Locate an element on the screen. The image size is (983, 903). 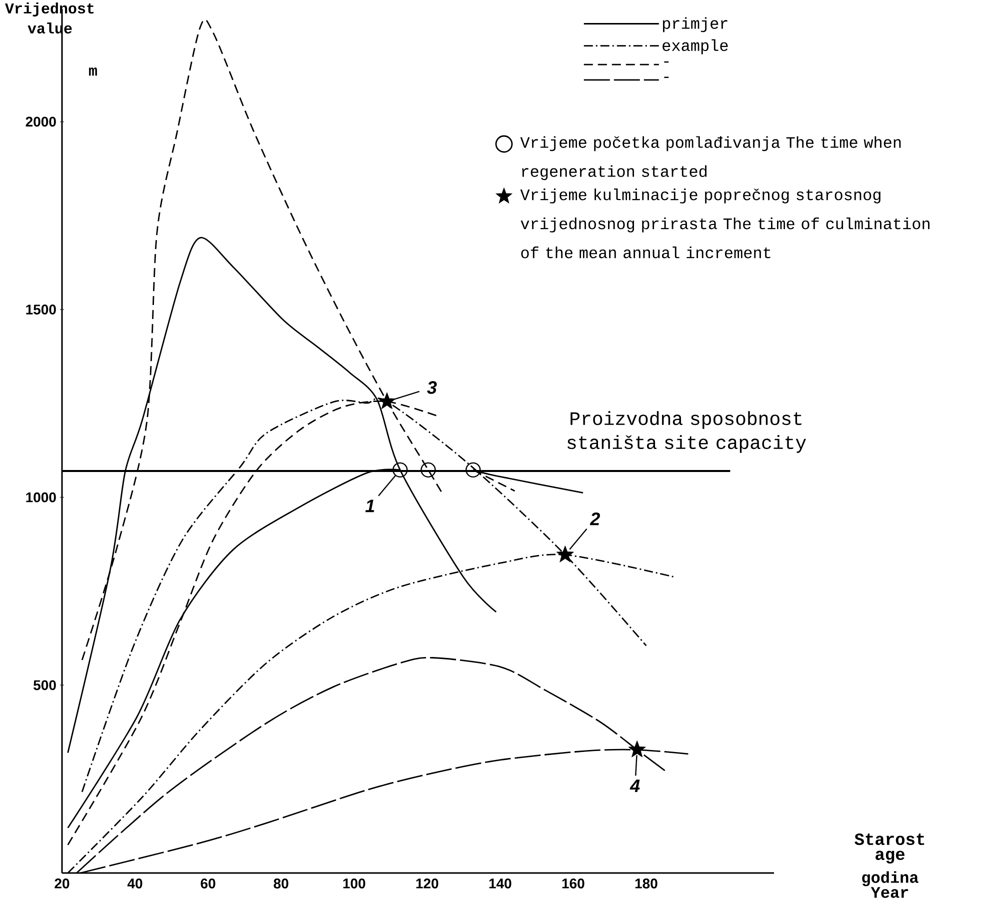
legend-label: Vrijeme kulminacije poprečnog starosnog vrijednosnog prirasta The time of culmination of the mean annual increment is located at coordinates (725, 223).